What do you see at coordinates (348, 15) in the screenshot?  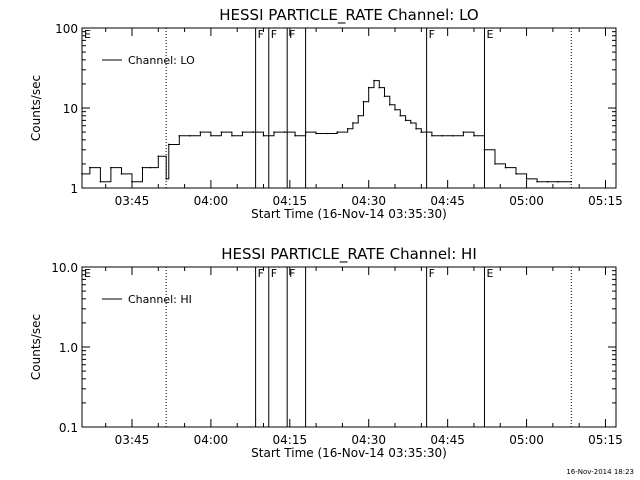 I see `chart-title: HESSI PARTICLE_RATE Channel: LO` at bounding box center [348, 15].